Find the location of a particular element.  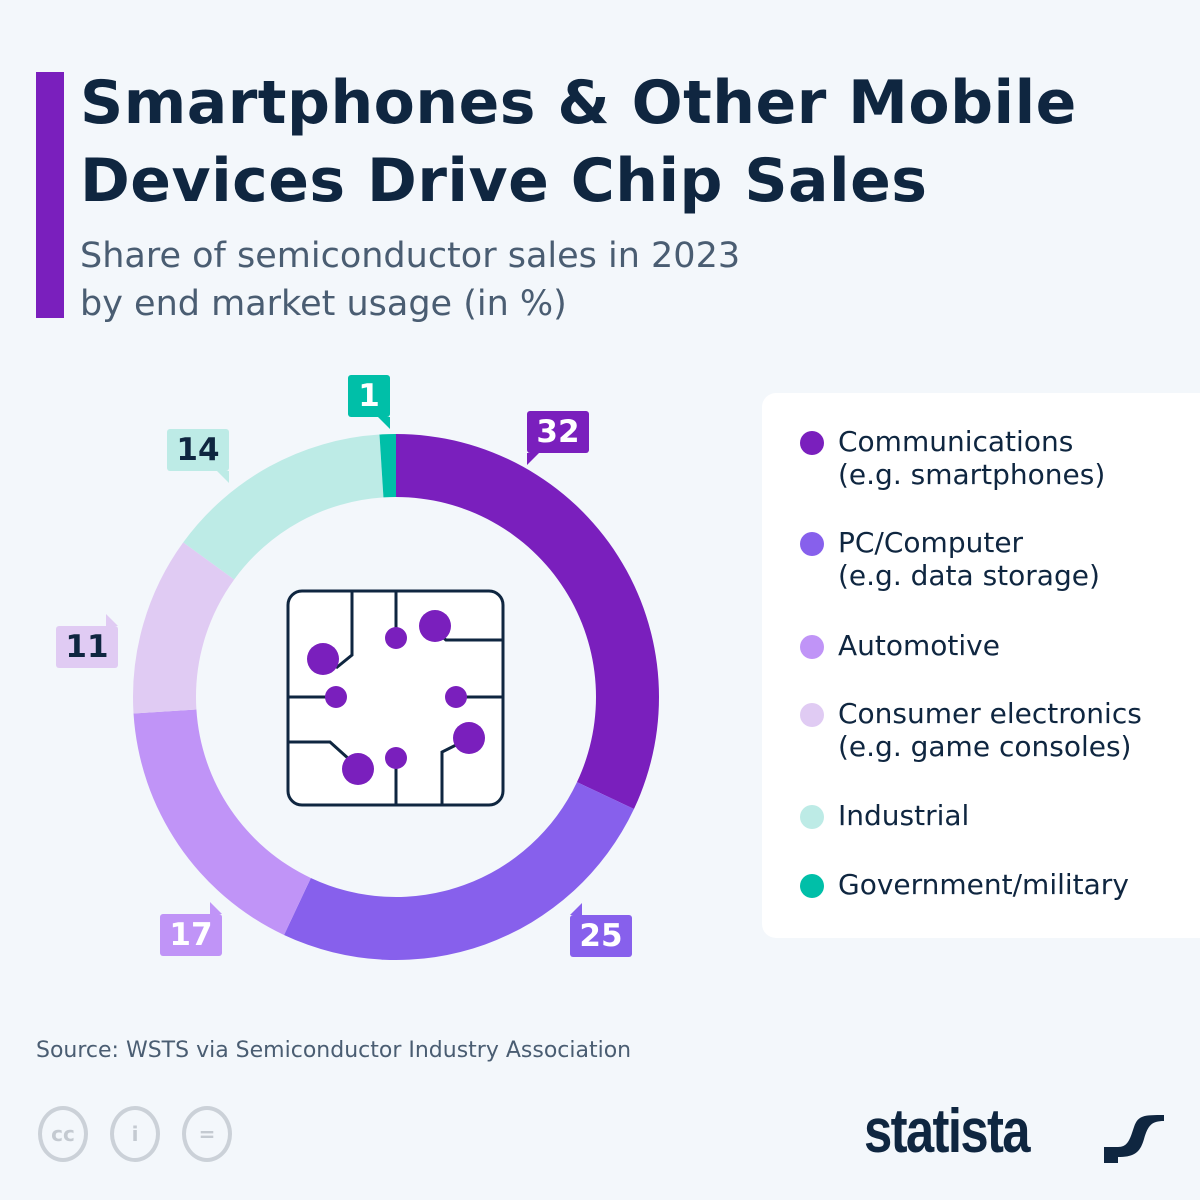

microchip-icon is located at coordinates (395, 698).